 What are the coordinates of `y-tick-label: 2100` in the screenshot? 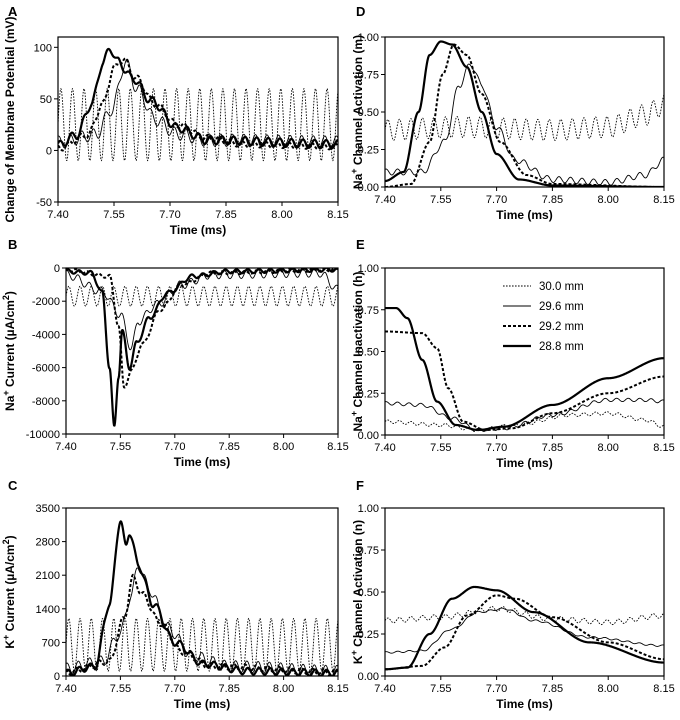 It's located at (48, 576).